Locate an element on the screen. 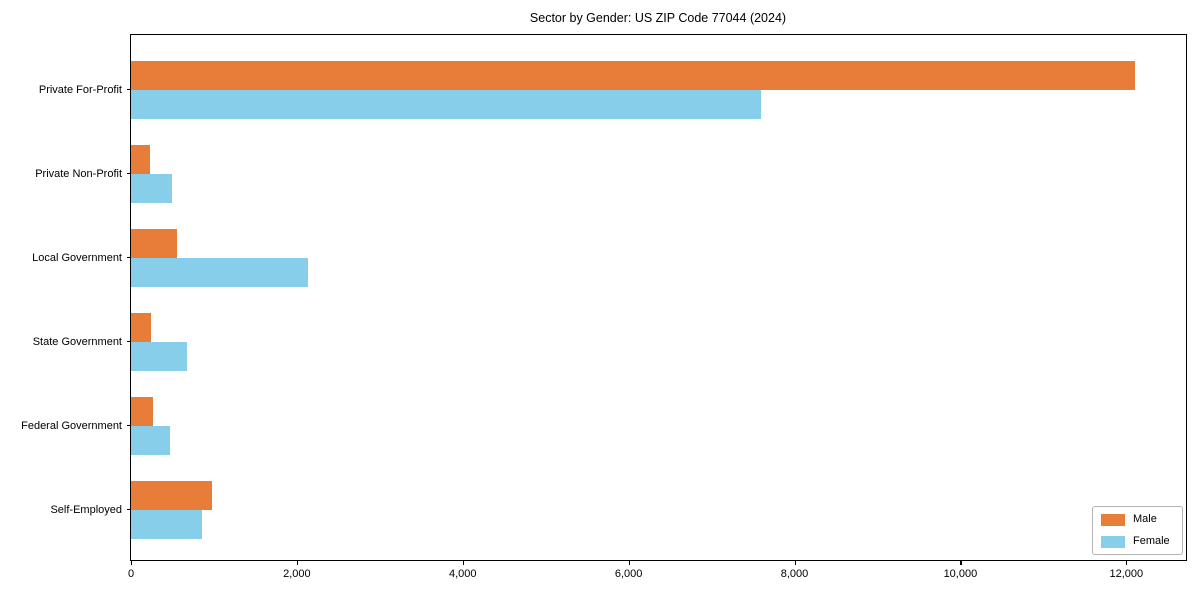 The height and width of the screenshot is (600, 1200). female-color-swatch-icon is located at coordinates (1113, 541).